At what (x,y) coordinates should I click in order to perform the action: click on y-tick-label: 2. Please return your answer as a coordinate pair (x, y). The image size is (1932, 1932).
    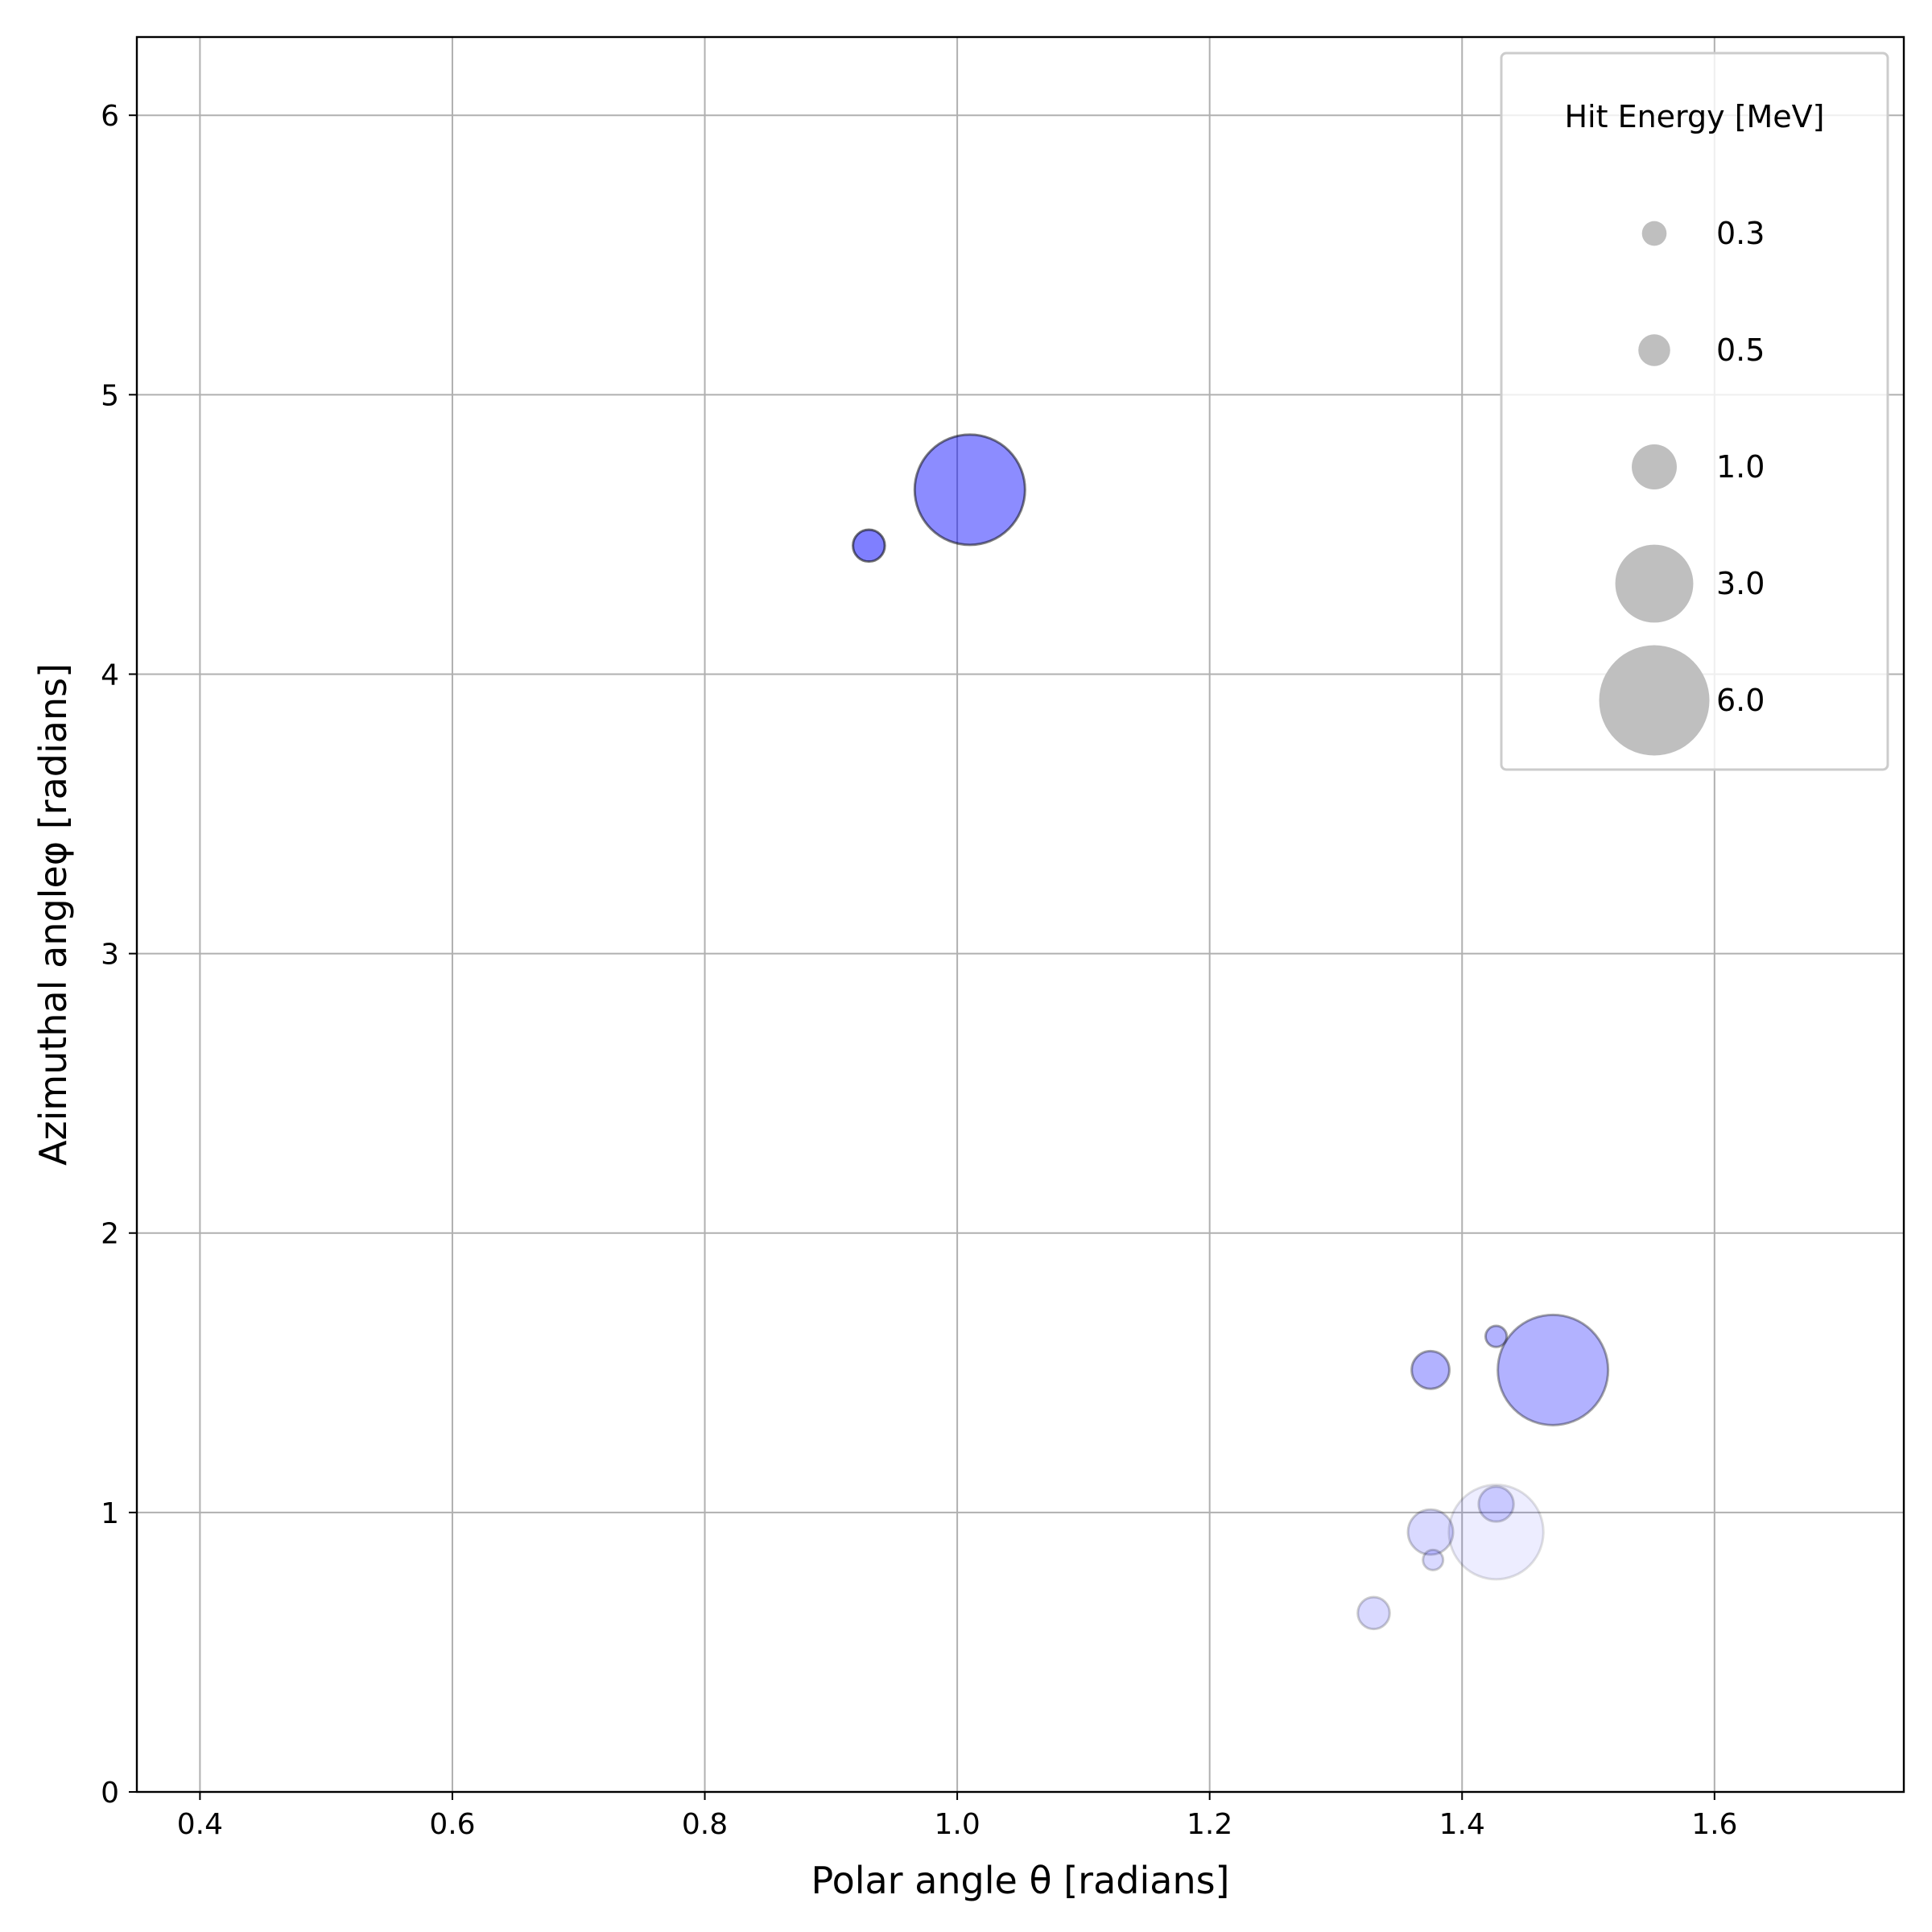
    Looking at the image, I should click on (110, 1234).